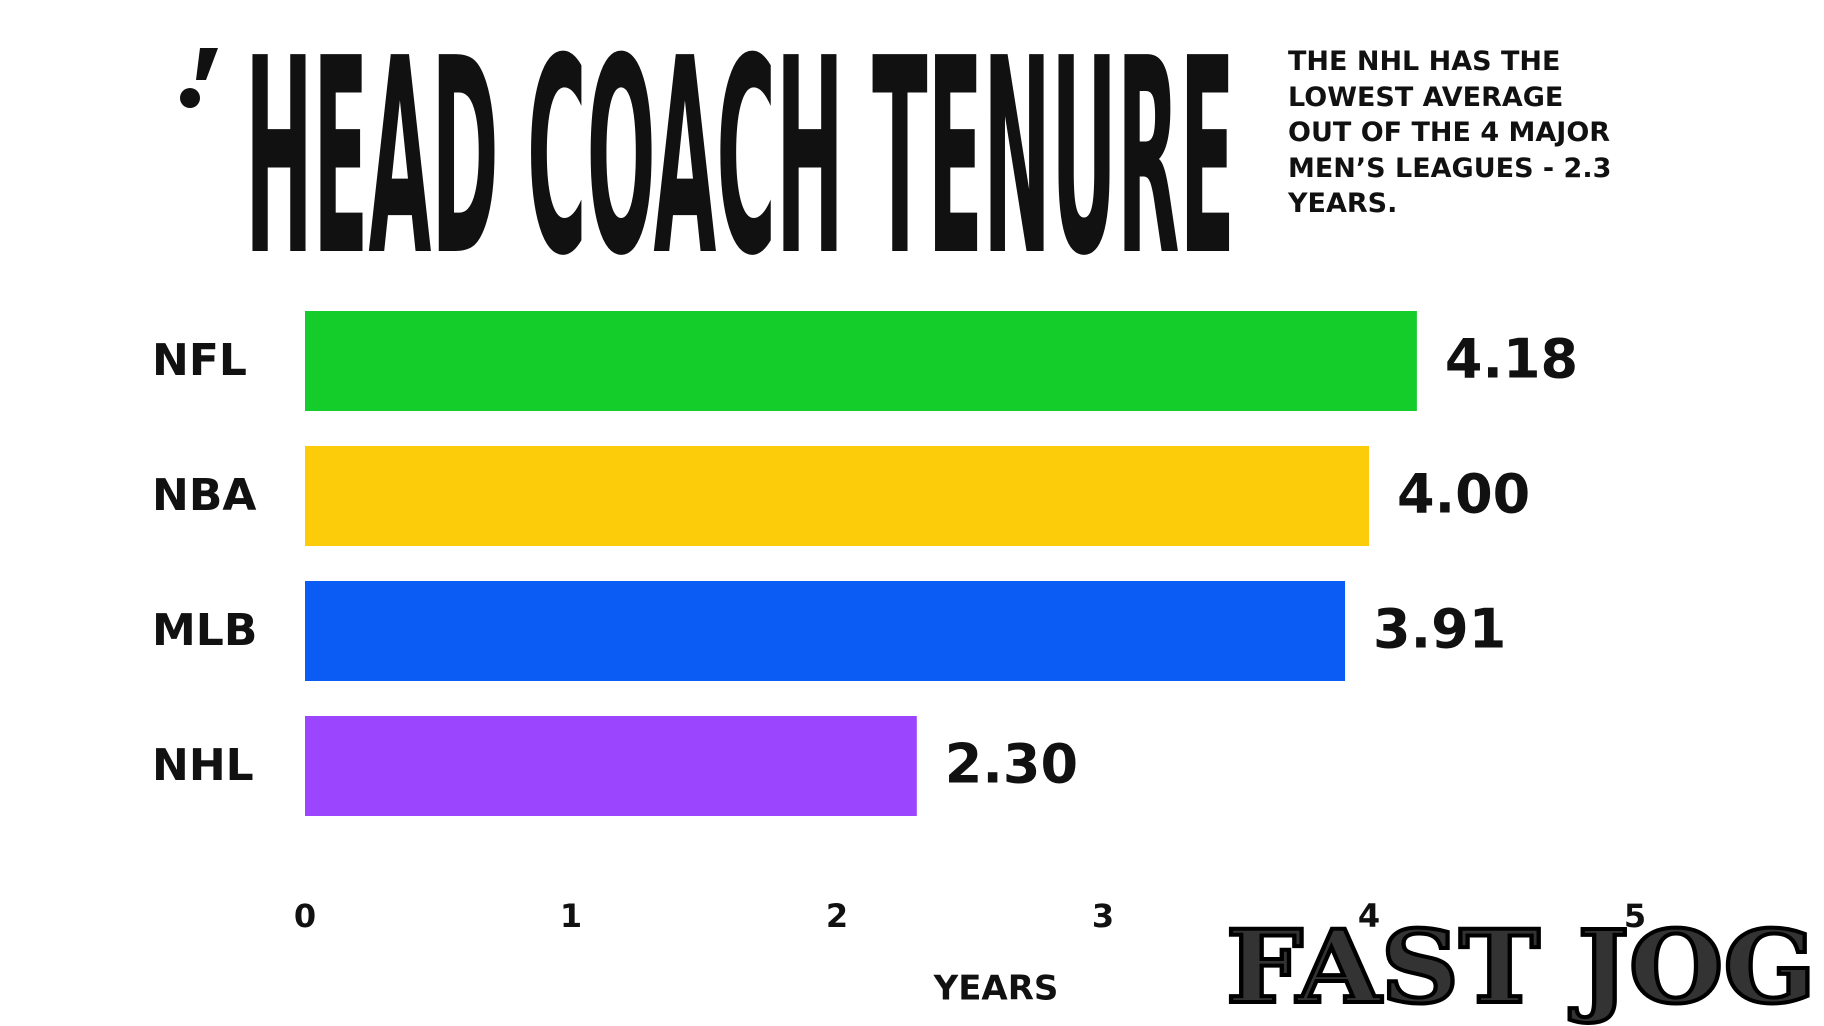 Image resolution: width=1824 pixels, height=1026 pixels. What do you see at coordinates (1511, 359) in the screenshot?
I see `value-label: 4.18` at bounding box center [1511, 359].